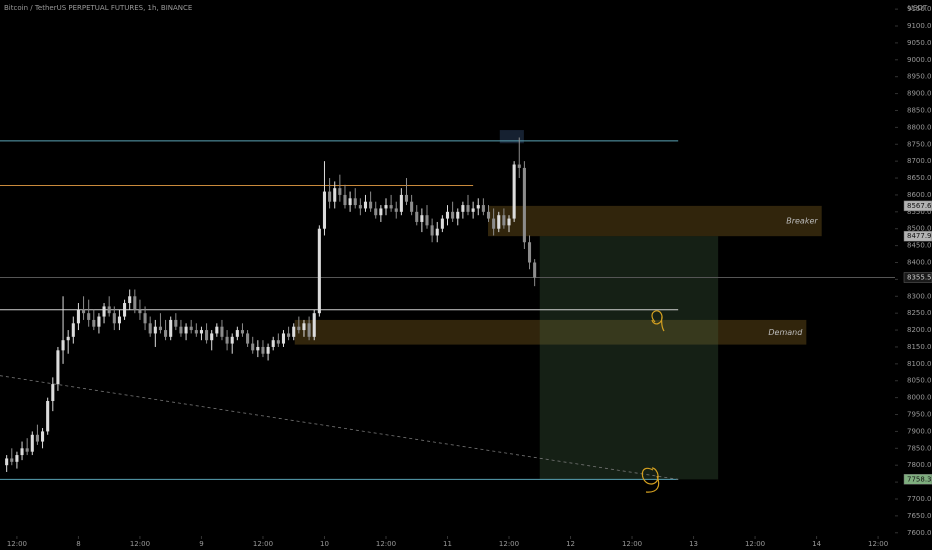 This screenshot has width=932, height=550. I want to click on y-tick-label: 8750.0, so click(919, 144).